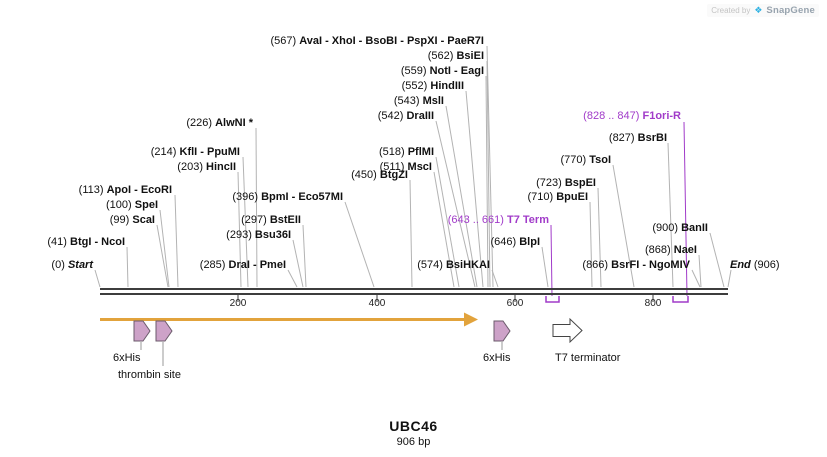  Describe the element at coordinates (442, 71) in the screenshot. I see `site-noti-eagi: (559) NotI - EagI` at that location.